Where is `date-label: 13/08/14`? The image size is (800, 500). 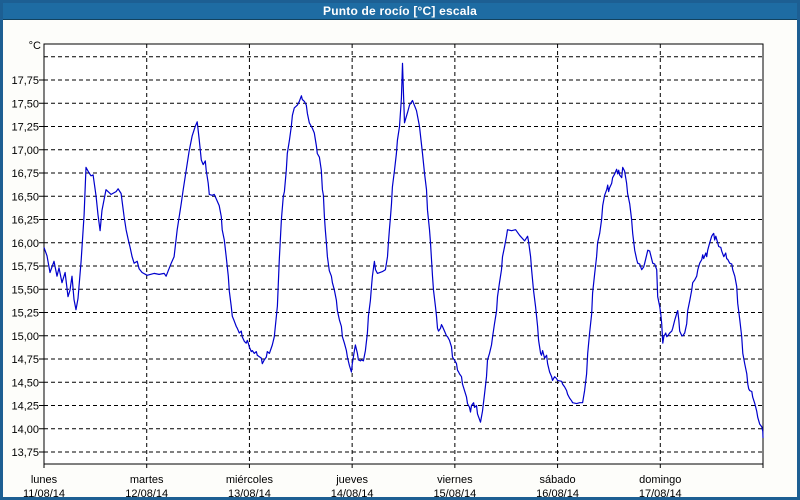
date-label: 13/08/14 is located at coordinates (249, 494).